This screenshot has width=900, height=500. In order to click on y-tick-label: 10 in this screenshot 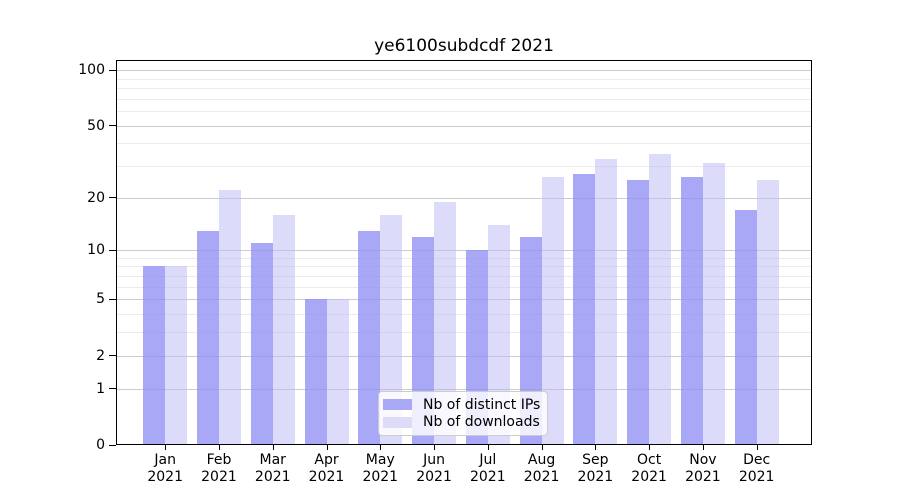, I will do `click(96, 250)`.